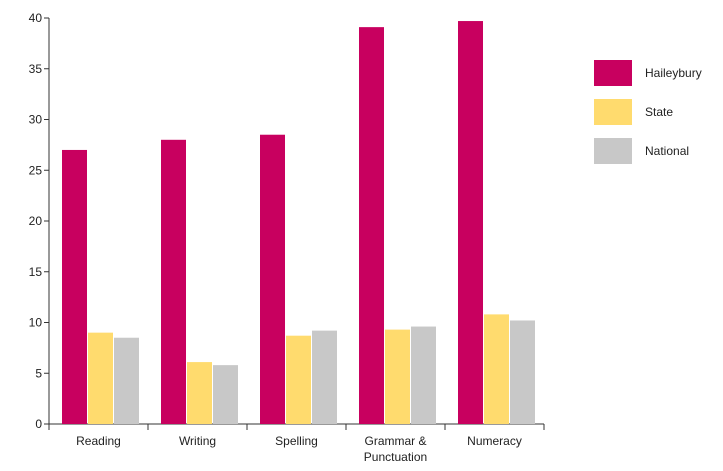 The image size is (723, 471). I want to click on legend-label: Haileybury, so click(673, 73).